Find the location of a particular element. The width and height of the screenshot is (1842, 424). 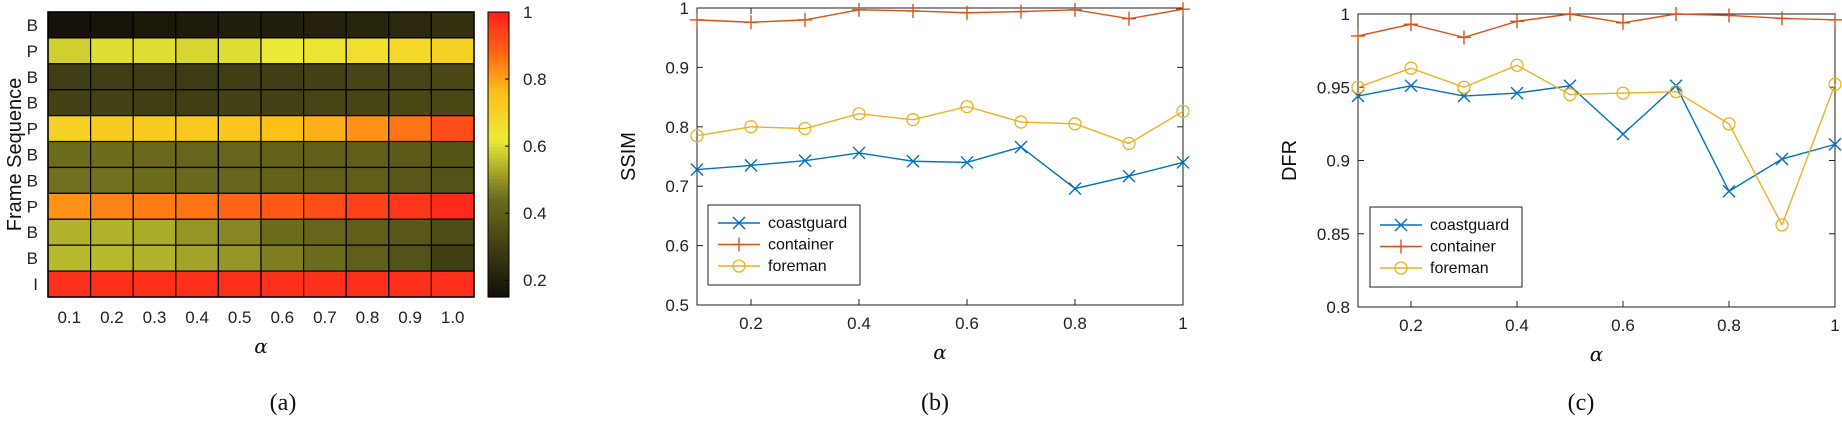

x-tick-label: 0.6 is located at coordinates (1623, 325).